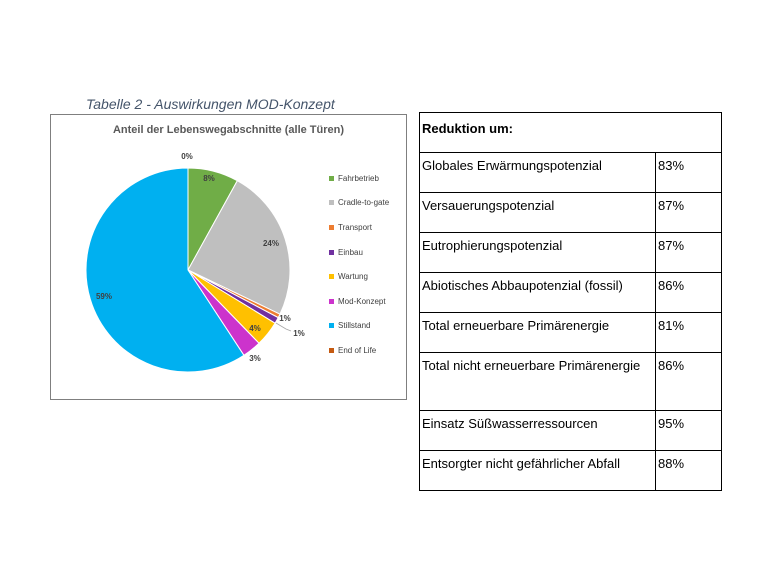 This screenshot has width=780, height=588. I want to click on table-row: Total nicht erneuerbare Primärenergie 86%, so click(570, 381).